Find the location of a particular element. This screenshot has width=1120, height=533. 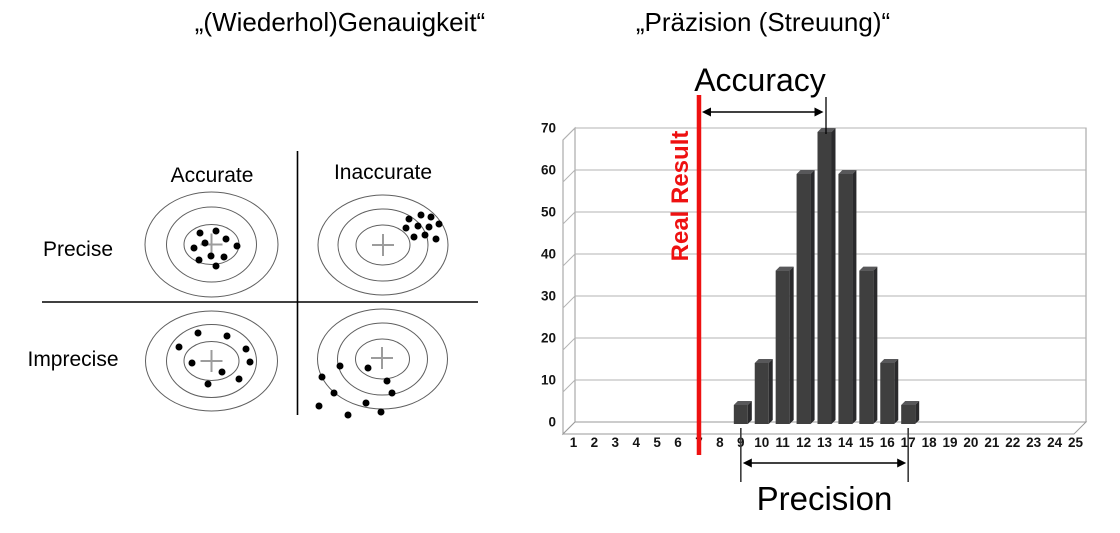

svg-text: 16 is located at coordinates (888, 442).